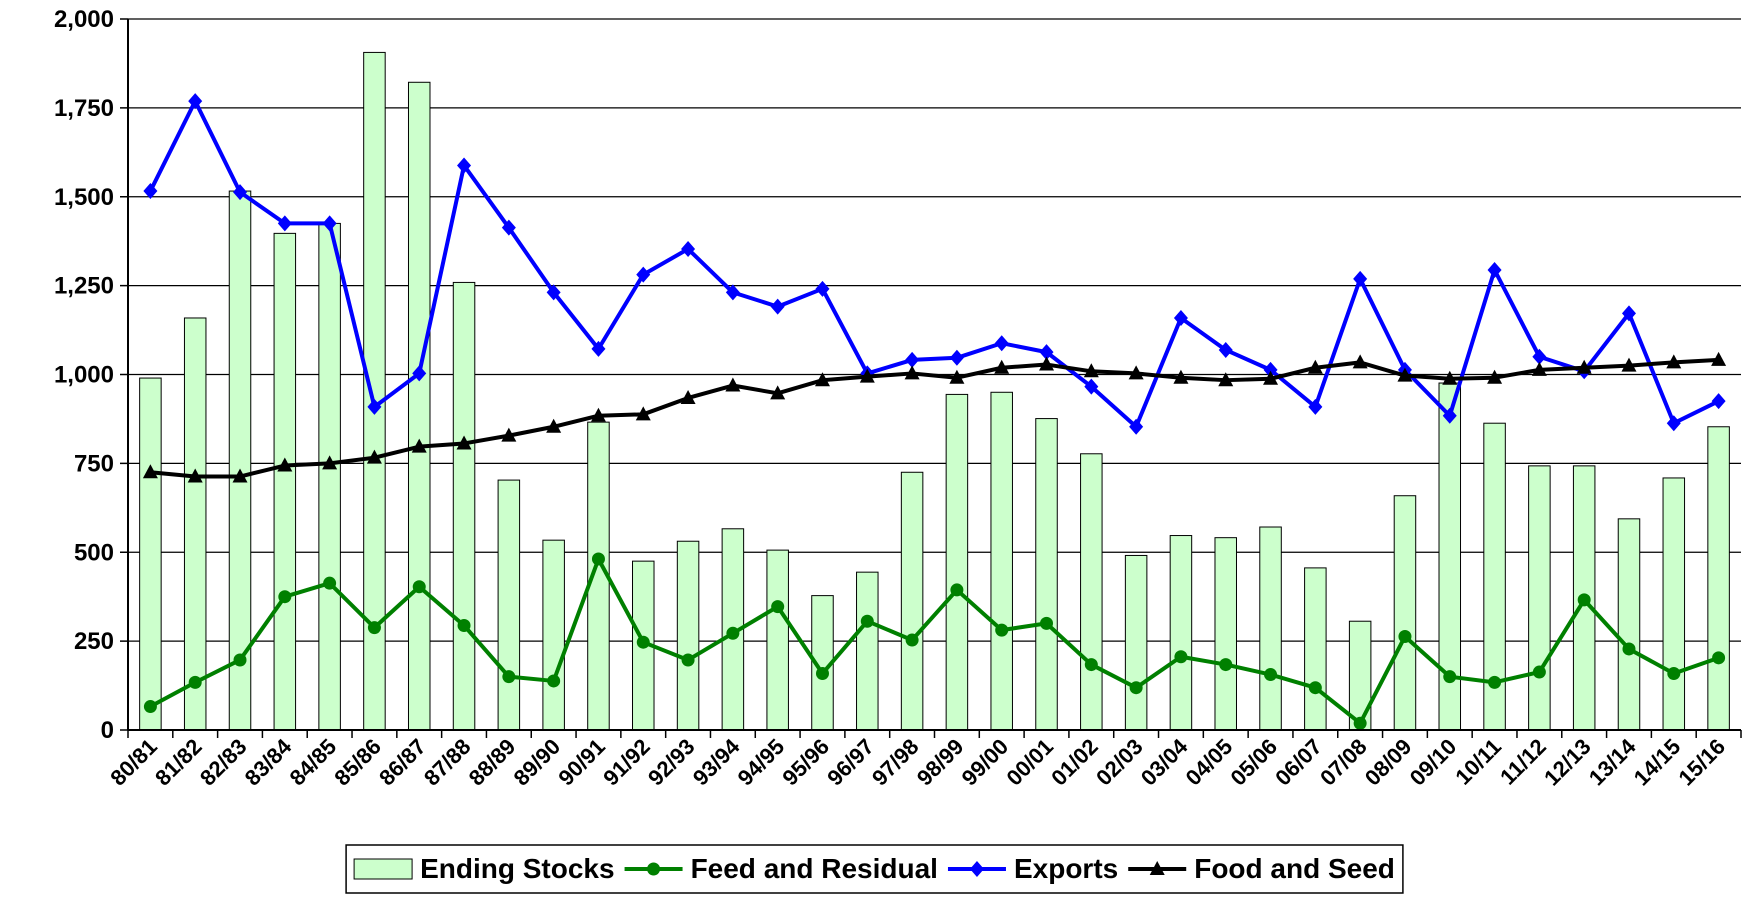  Describe the element at coordinates (84, 197) in the screenshot. I see `y-tick-label: 1,500` at that location.